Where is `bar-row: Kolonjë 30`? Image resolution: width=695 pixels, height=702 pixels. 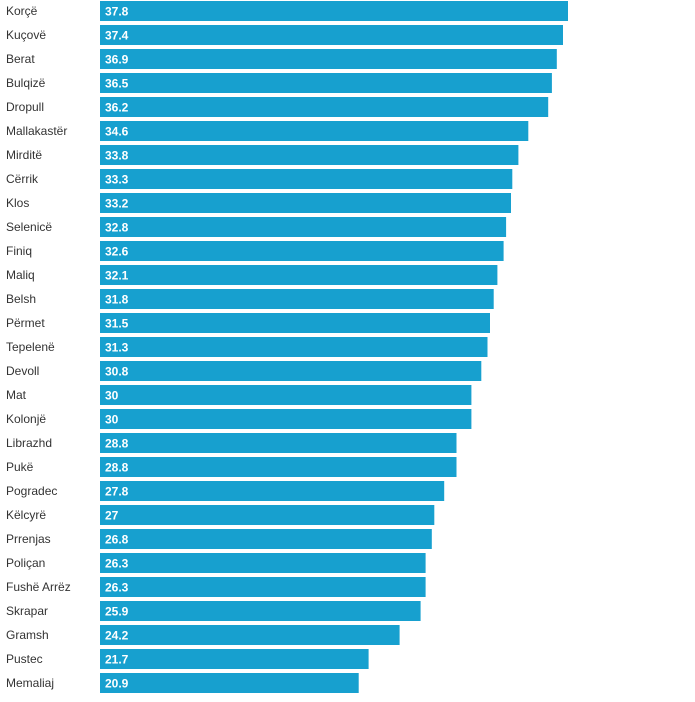 bar-row: Kolonjë 30 is located at coordinates (239, 419).